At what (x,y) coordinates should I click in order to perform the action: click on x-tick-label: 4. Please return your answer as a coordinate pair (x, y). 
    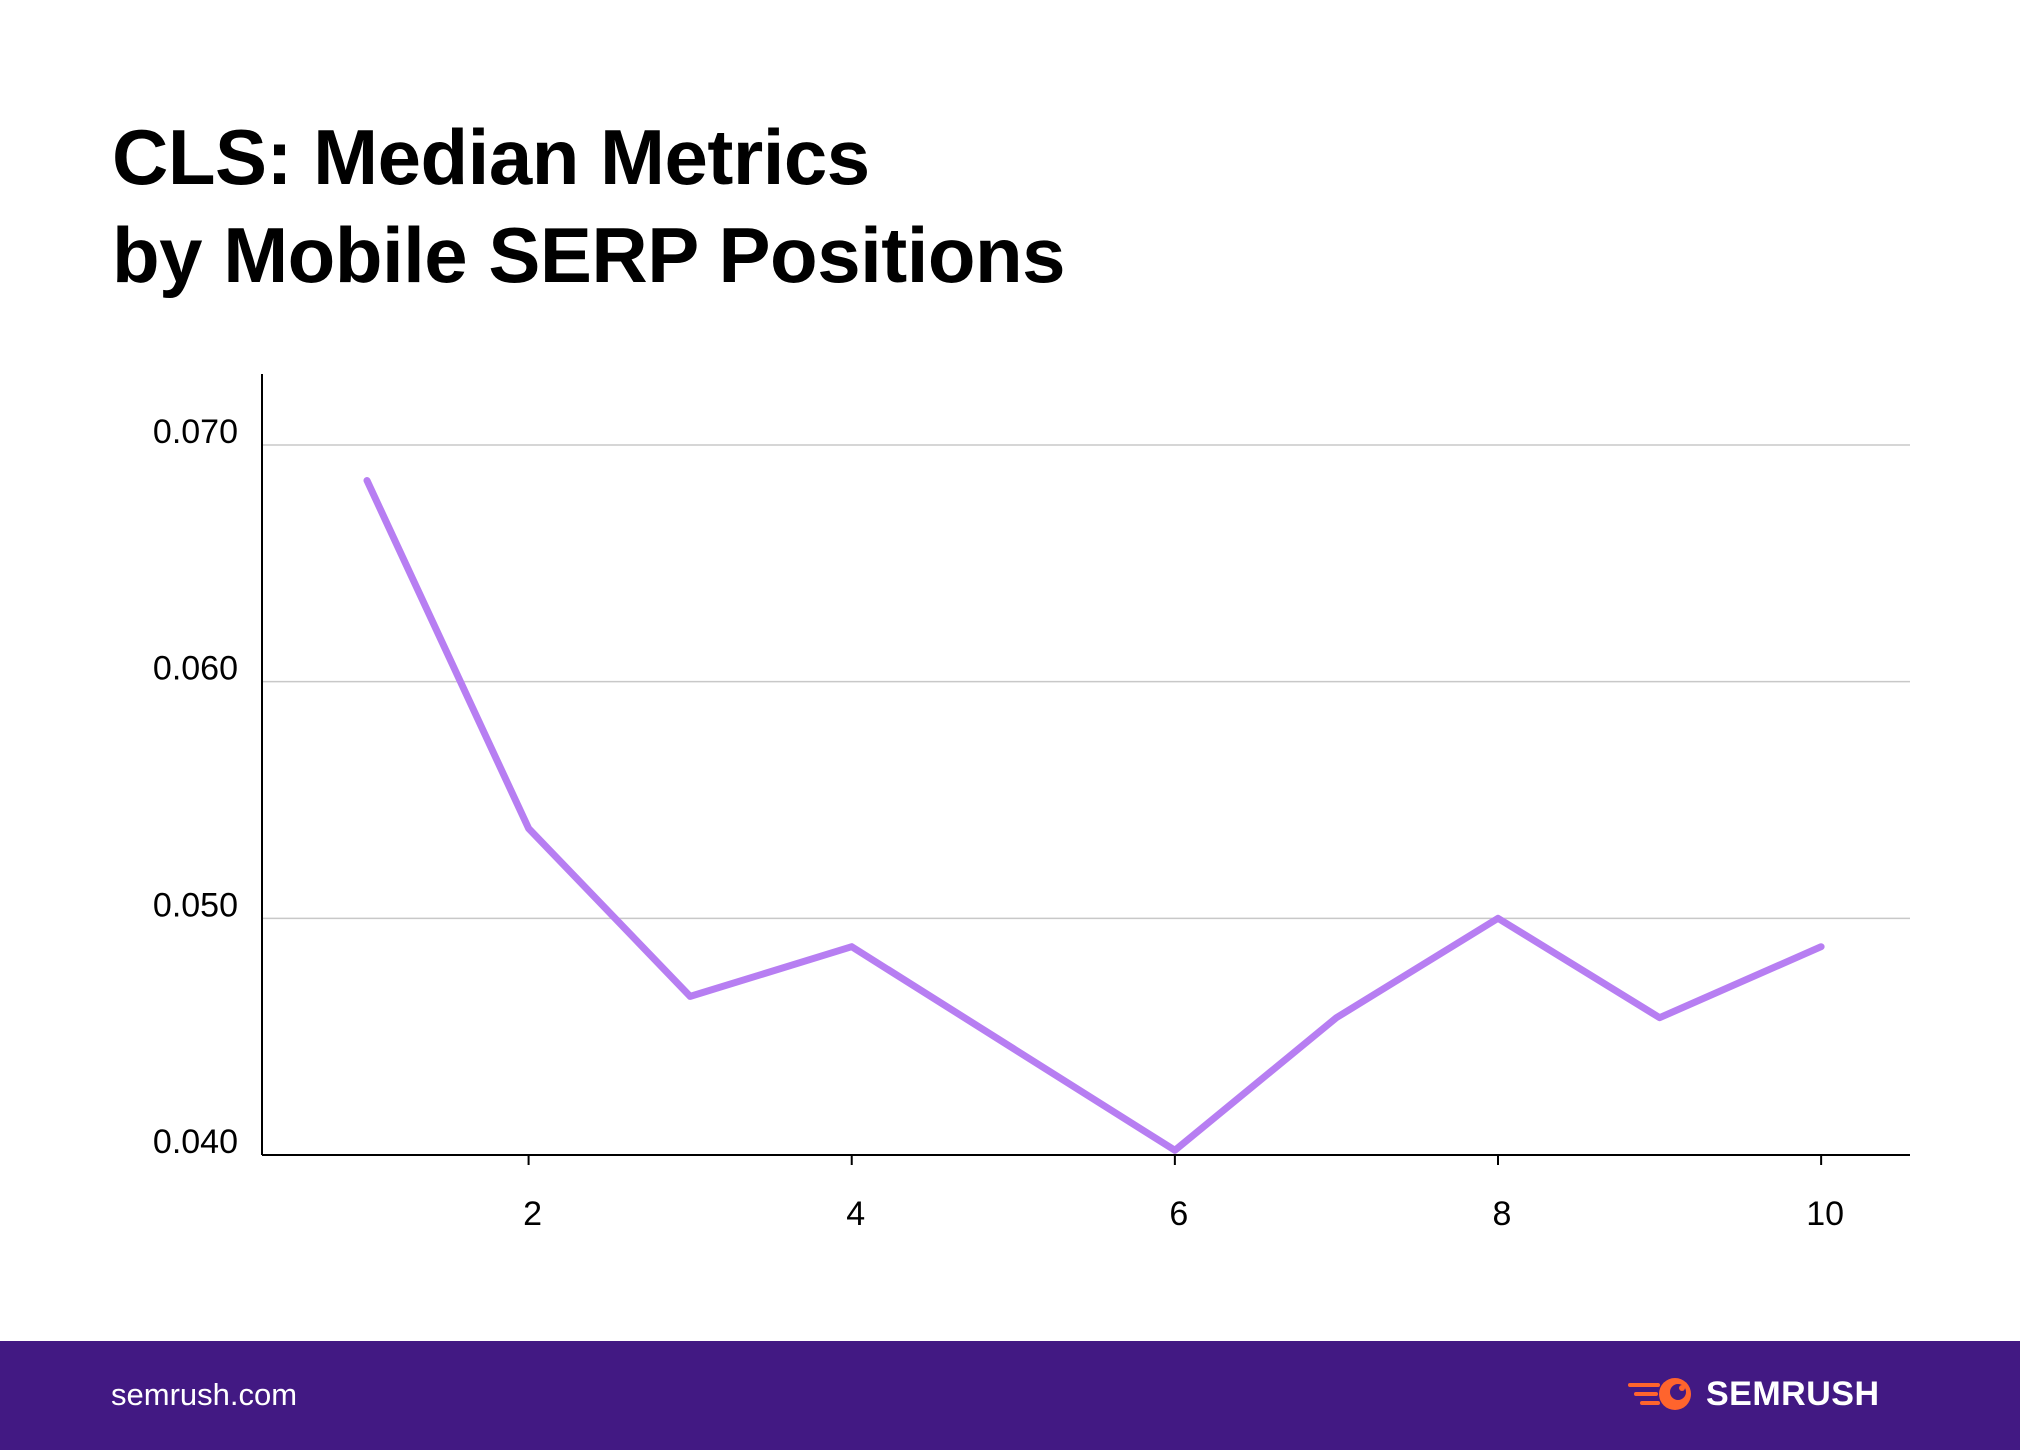
    Looking at the image, I should click on (855, 1214).